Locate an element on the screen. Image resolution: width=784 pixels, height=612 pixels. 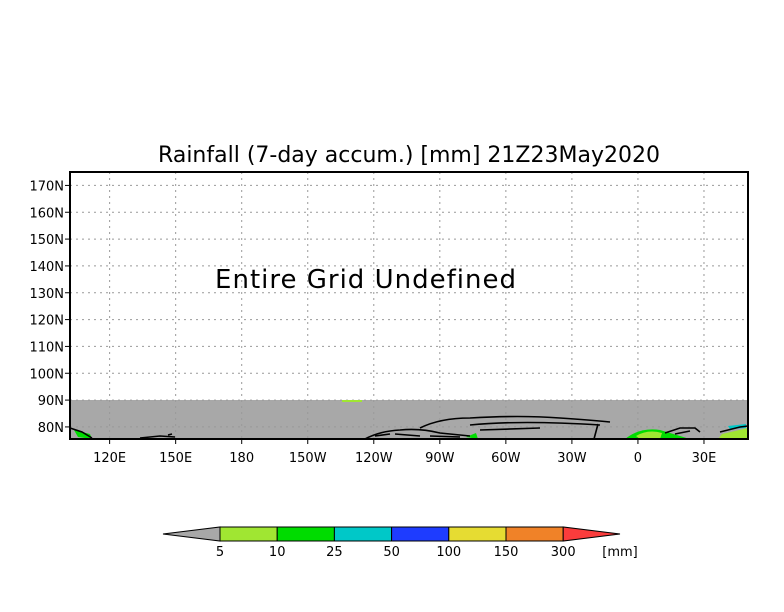
colorbar-level-label: 5 is located at coordinates (220, 552).